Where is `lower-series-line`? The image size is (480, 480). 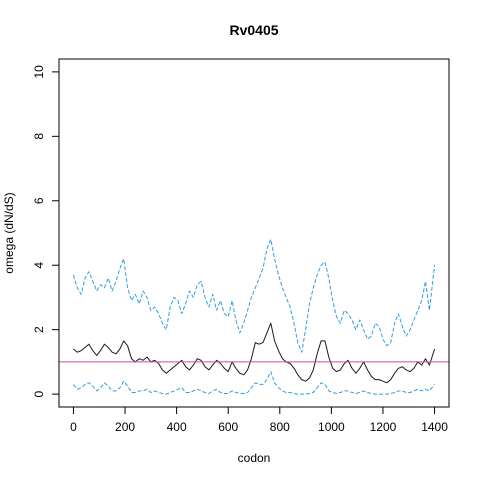 lower-series-line is located at coordinates (254, 383).